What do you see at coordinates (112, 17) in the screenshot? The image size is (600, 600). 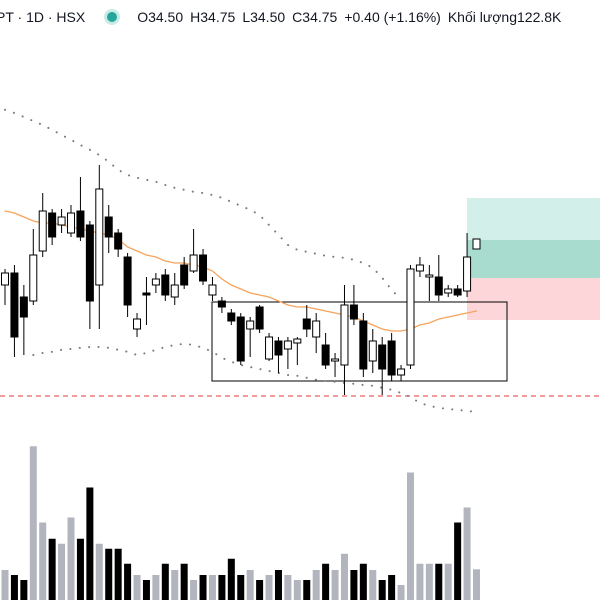 I see `status-dot` at bounding box center [112, 17].